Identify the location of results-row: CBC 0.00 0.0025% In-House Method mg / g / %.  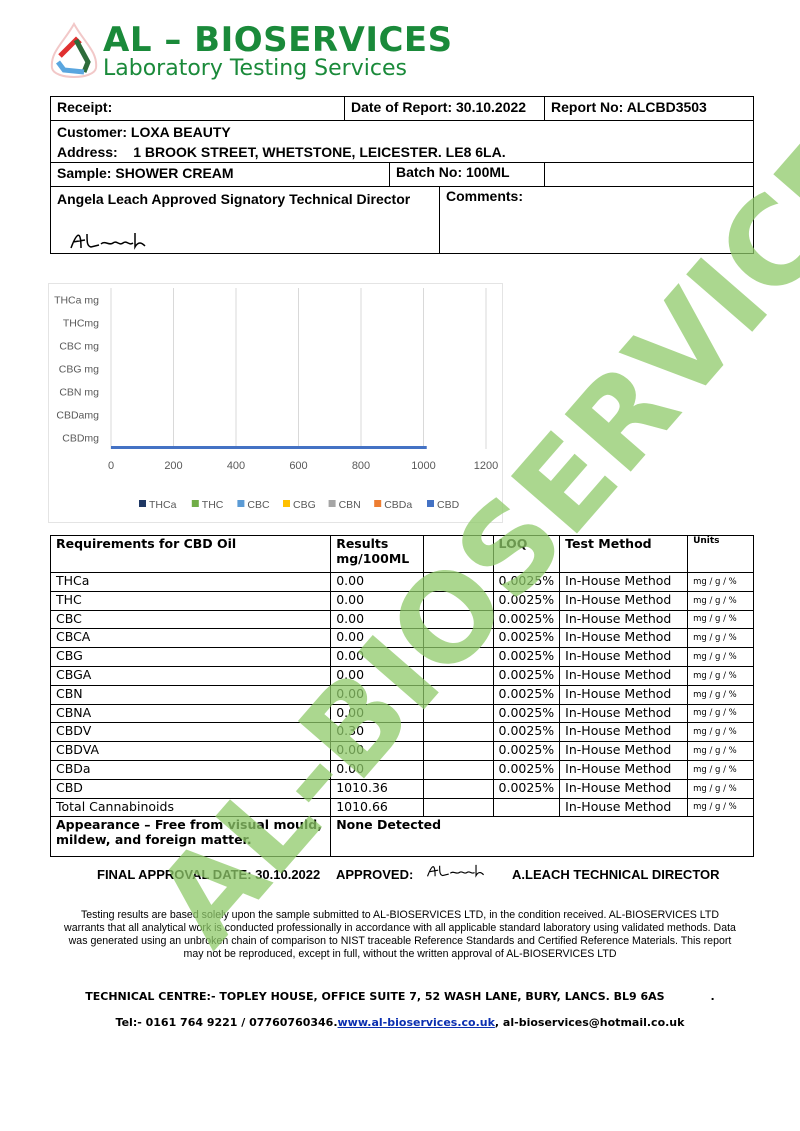
(401, 619).